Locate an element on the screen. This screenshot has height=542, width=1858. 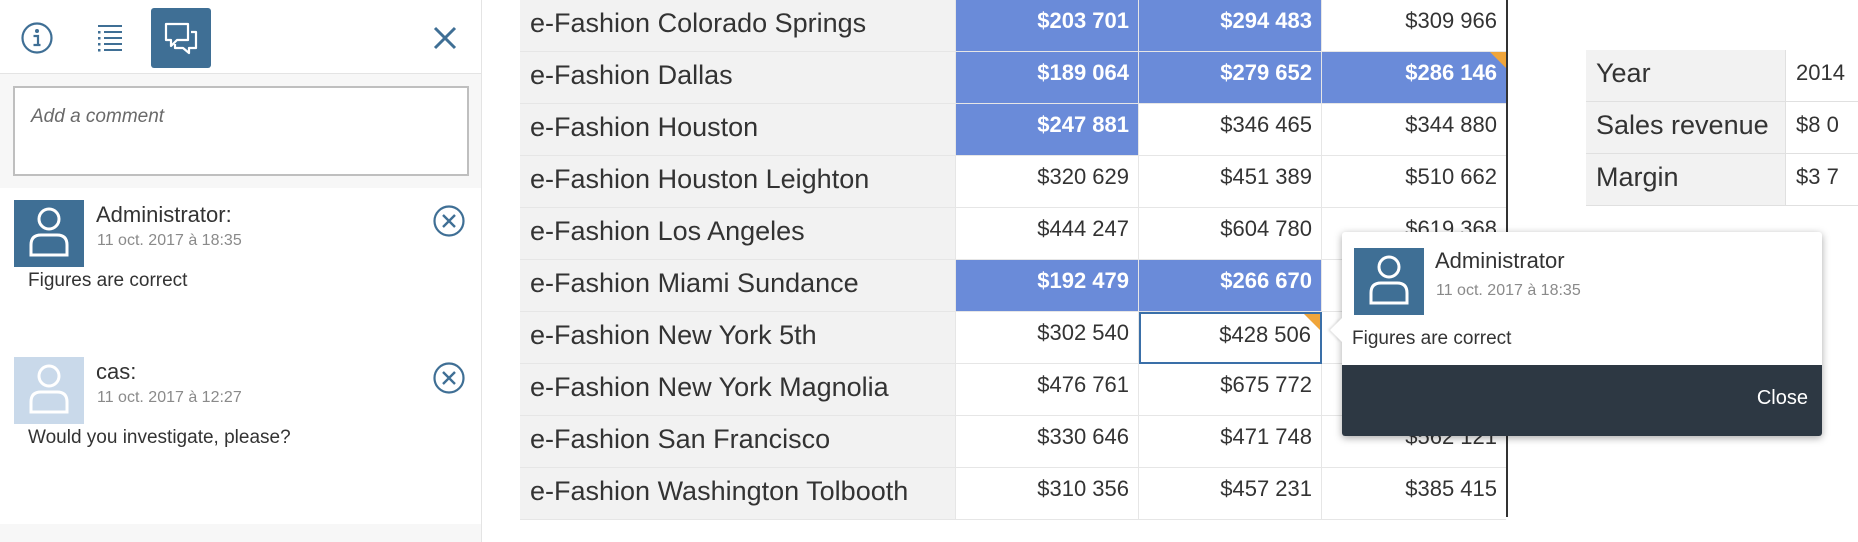
comment-author: Administrator: is located at coordinates (164, 214).